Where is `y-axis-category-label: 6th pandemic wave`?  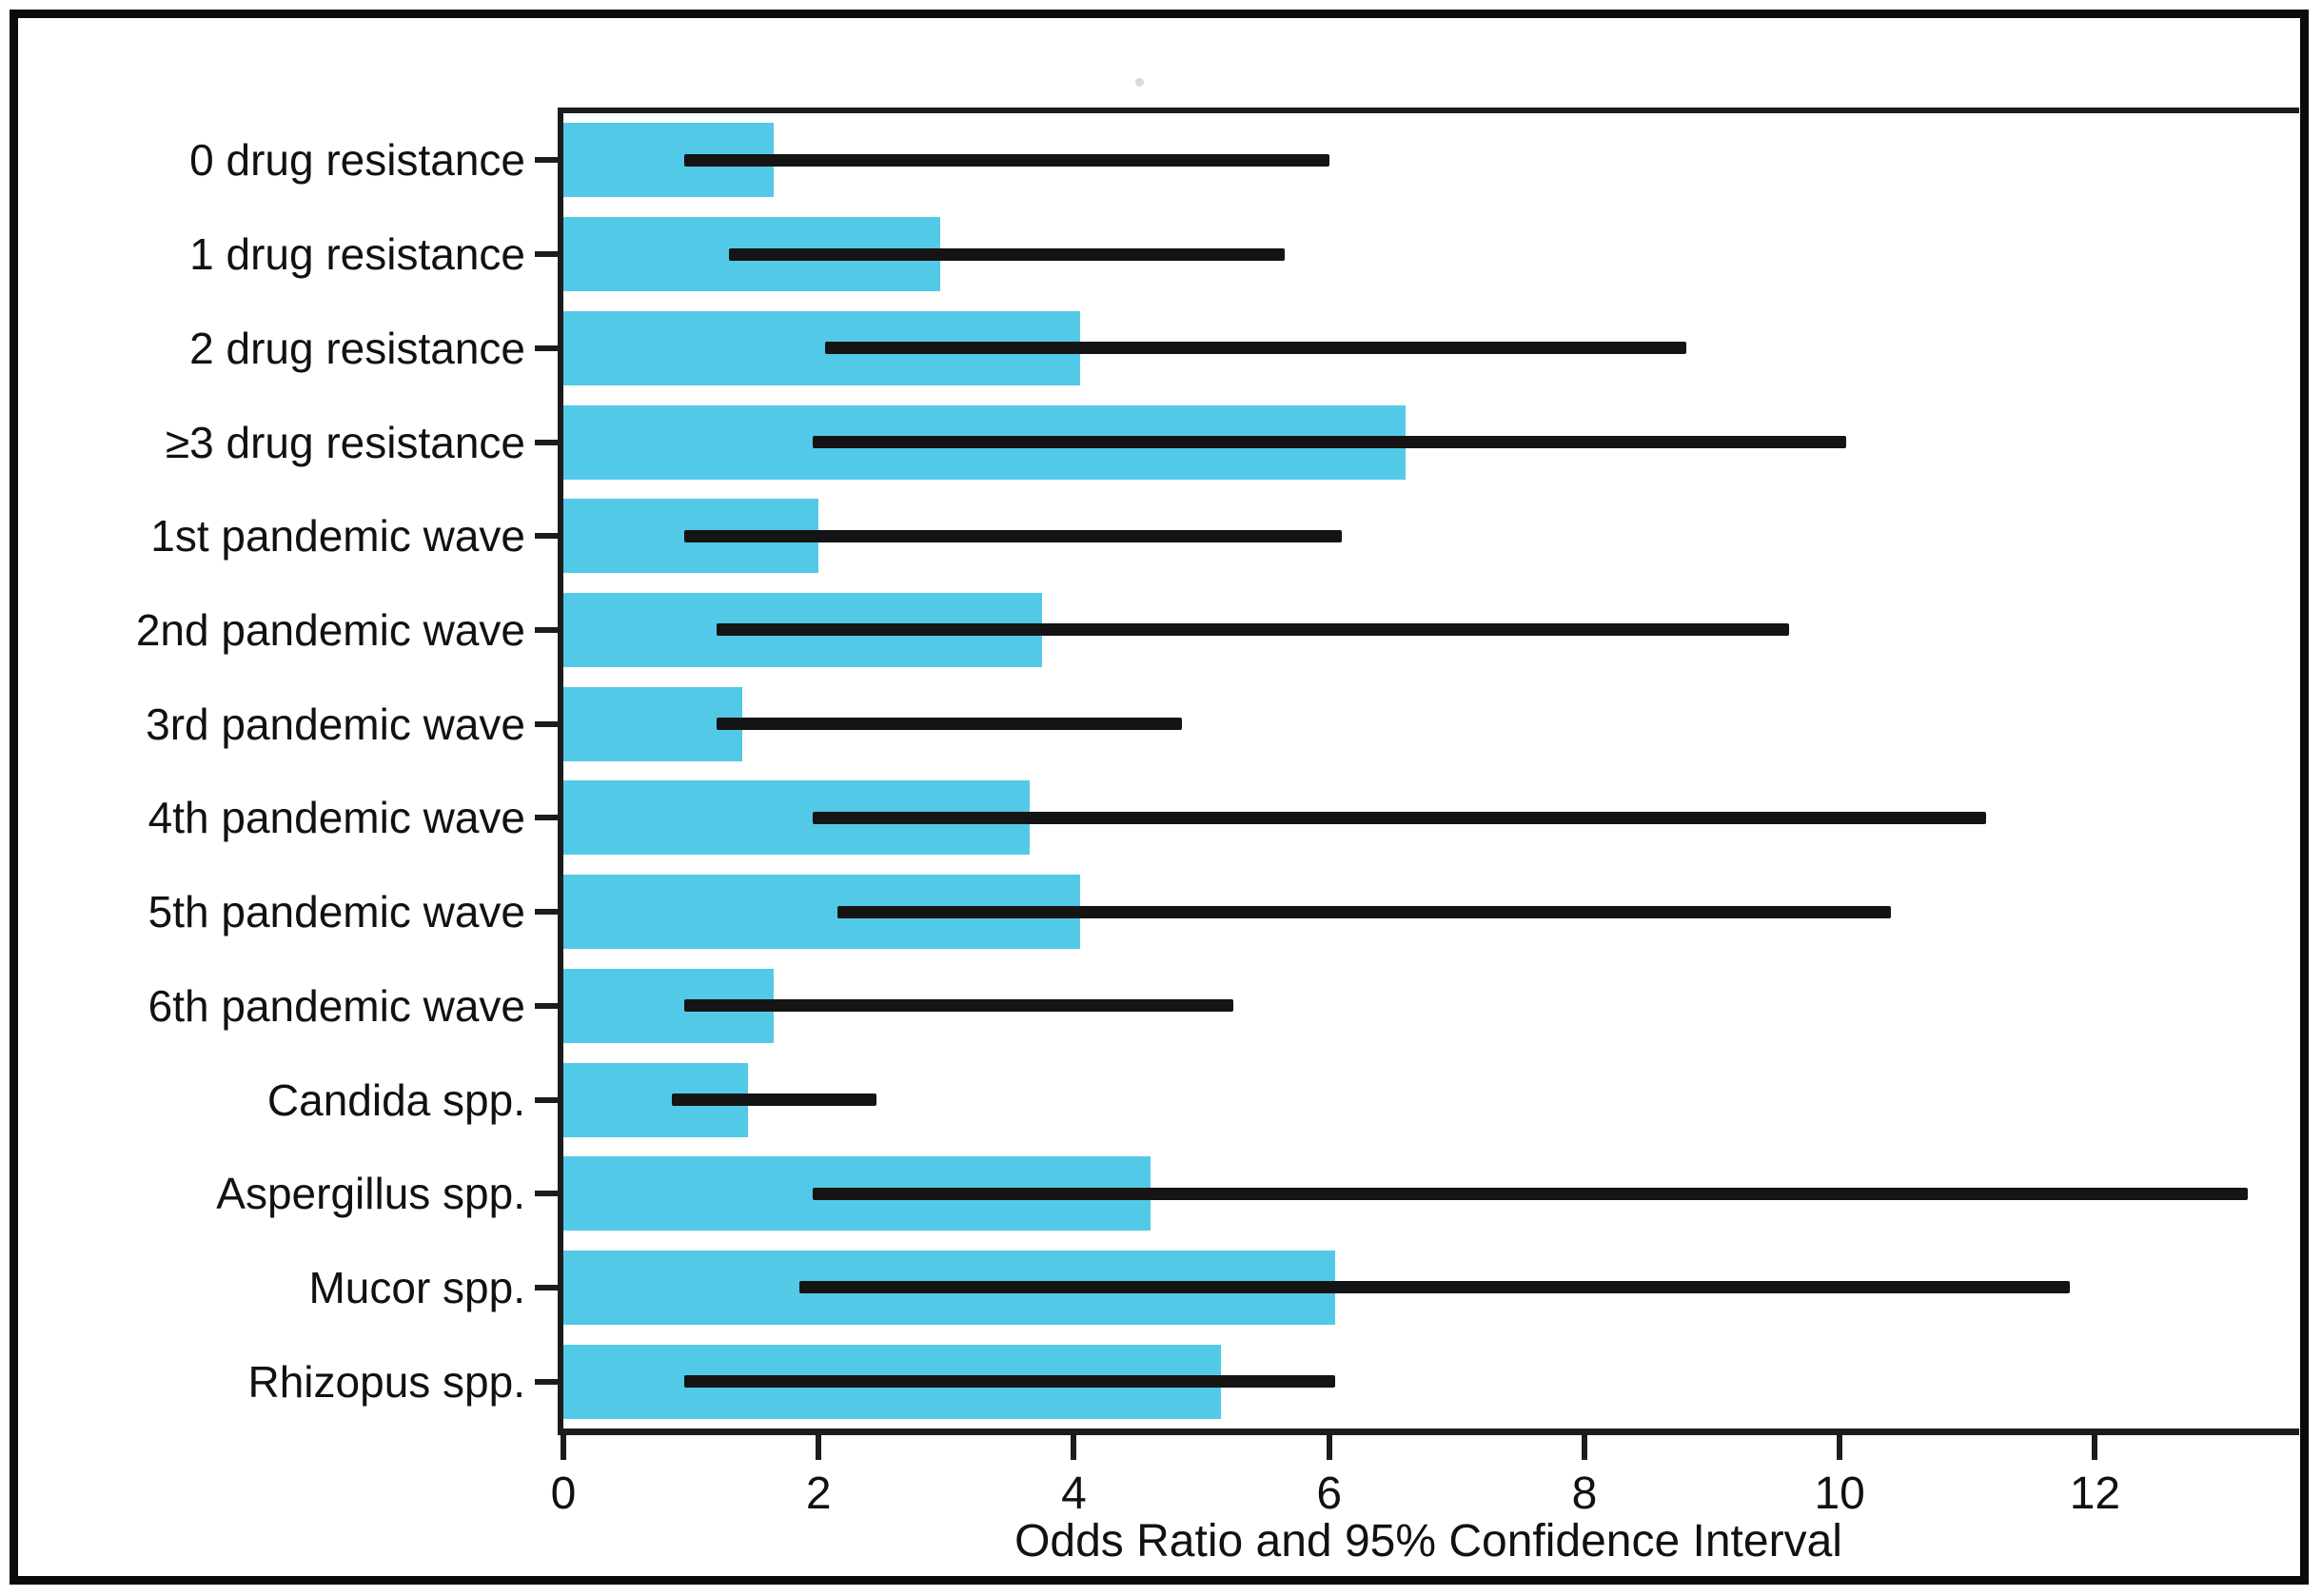 y-axis-category-label: 6th pandemic wave is located at coordinates (337, 1005).